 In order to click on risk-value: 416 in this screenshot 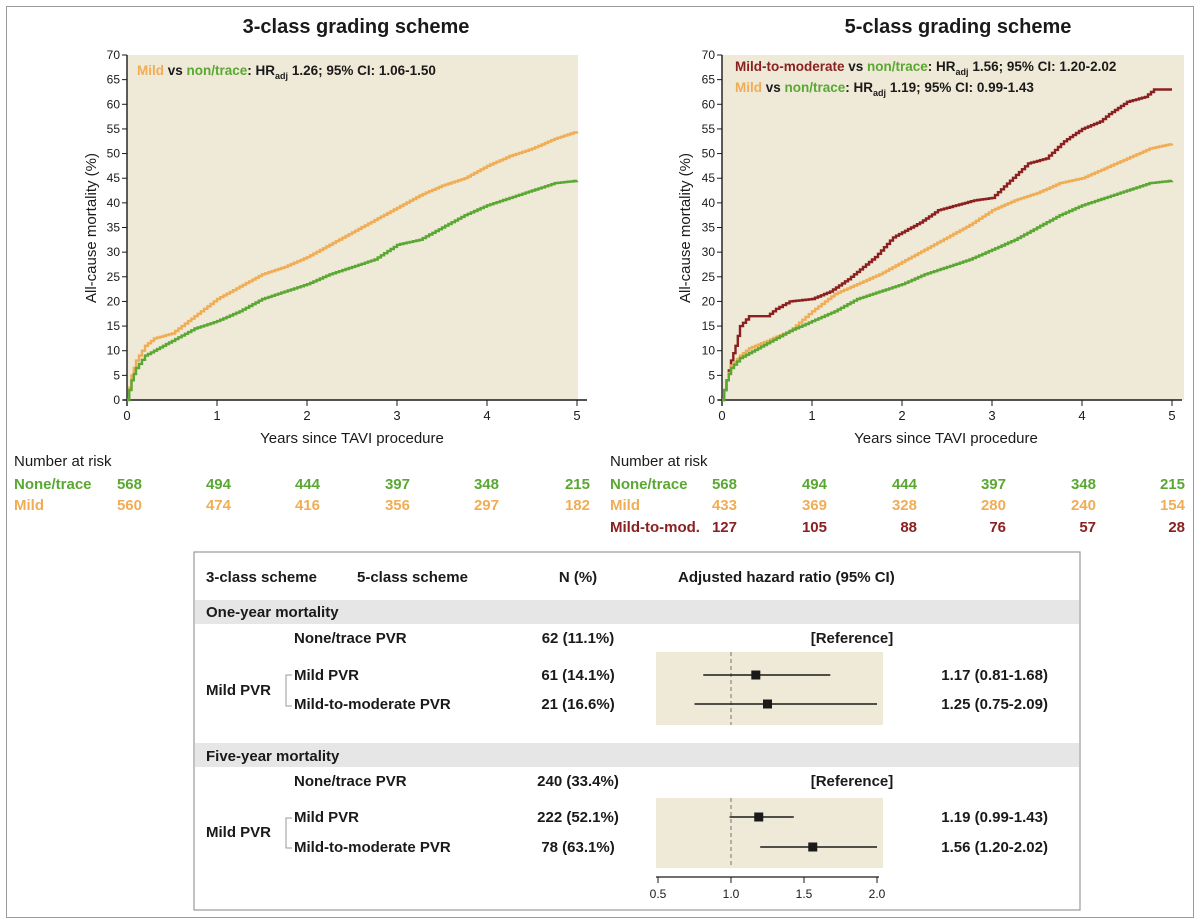, I will do `click(307, 505)`.